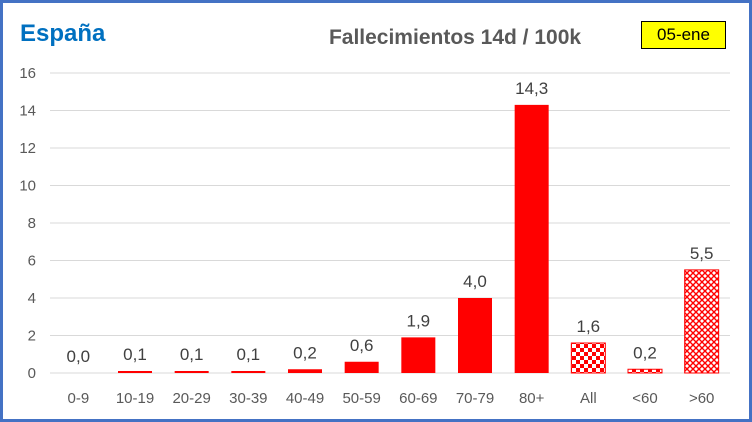 The width and height of the screenshot is (752, 422). What do you see at coordinates (78, 398) in the screenshot?
I see `x-tick-label: 0-9` at bounding box center [78, 398].